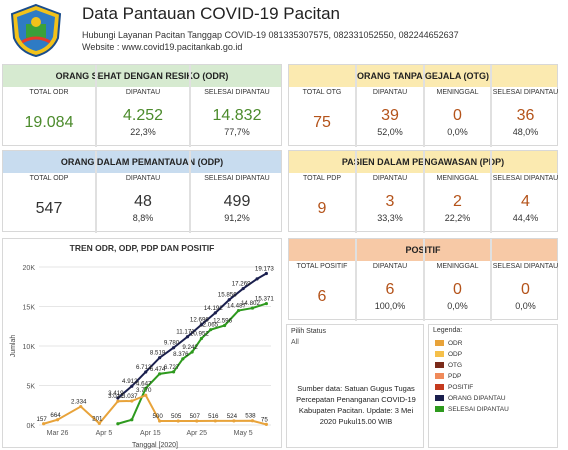 Image resolution: width=568 pixels, height=450 pixels. What do you see at coordinates (461, 387) in the screenshot?
I see `legend-label: POSITIF` at bounding box center [461, 387].